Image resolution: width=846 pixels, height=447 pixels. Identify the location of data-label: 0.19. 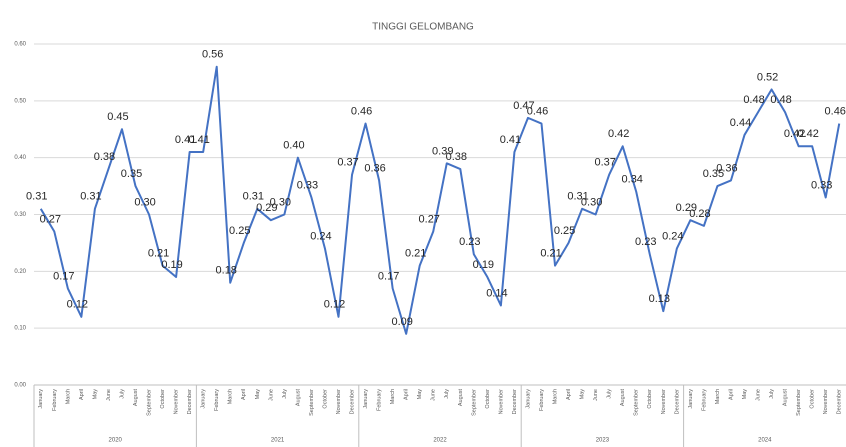
(171, 265).